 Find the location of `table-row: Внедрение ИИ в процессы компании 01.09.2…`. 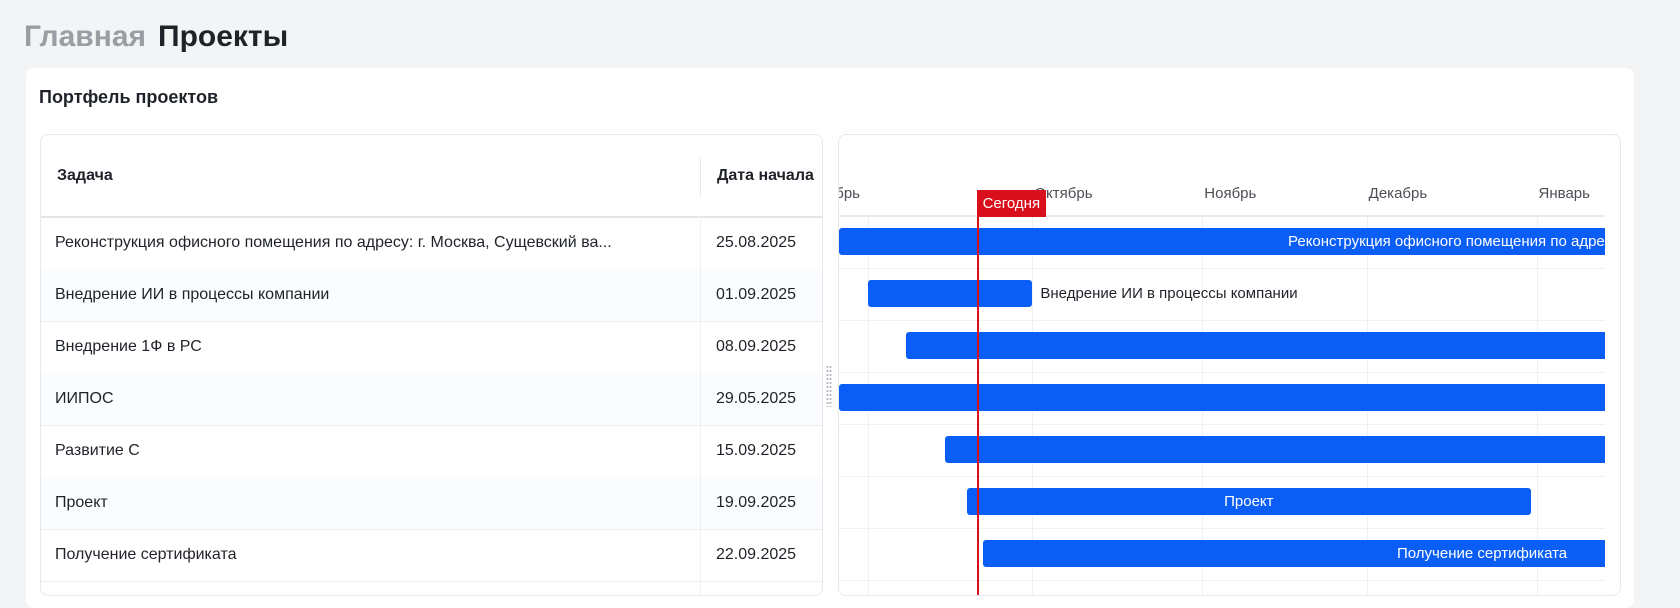

table-row: Внедрение ИИ в процессы компании 01.09.2… is located at coordinates (431, 295).